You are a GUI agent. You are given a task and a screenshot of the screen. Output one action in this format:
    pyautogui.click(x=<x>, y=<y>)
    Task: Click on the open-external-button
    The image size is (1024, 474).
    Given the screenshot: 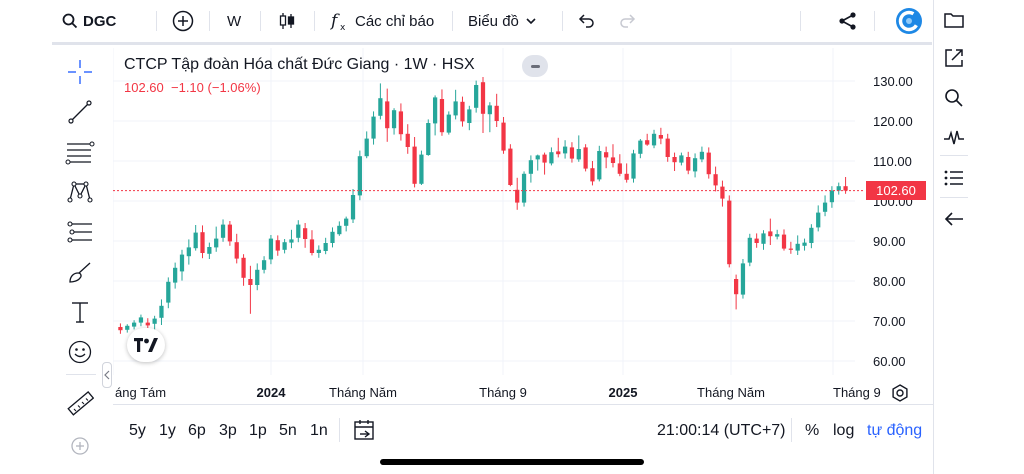 What is the action you would take?
    pyautogui.click(x=954, y=58)
    